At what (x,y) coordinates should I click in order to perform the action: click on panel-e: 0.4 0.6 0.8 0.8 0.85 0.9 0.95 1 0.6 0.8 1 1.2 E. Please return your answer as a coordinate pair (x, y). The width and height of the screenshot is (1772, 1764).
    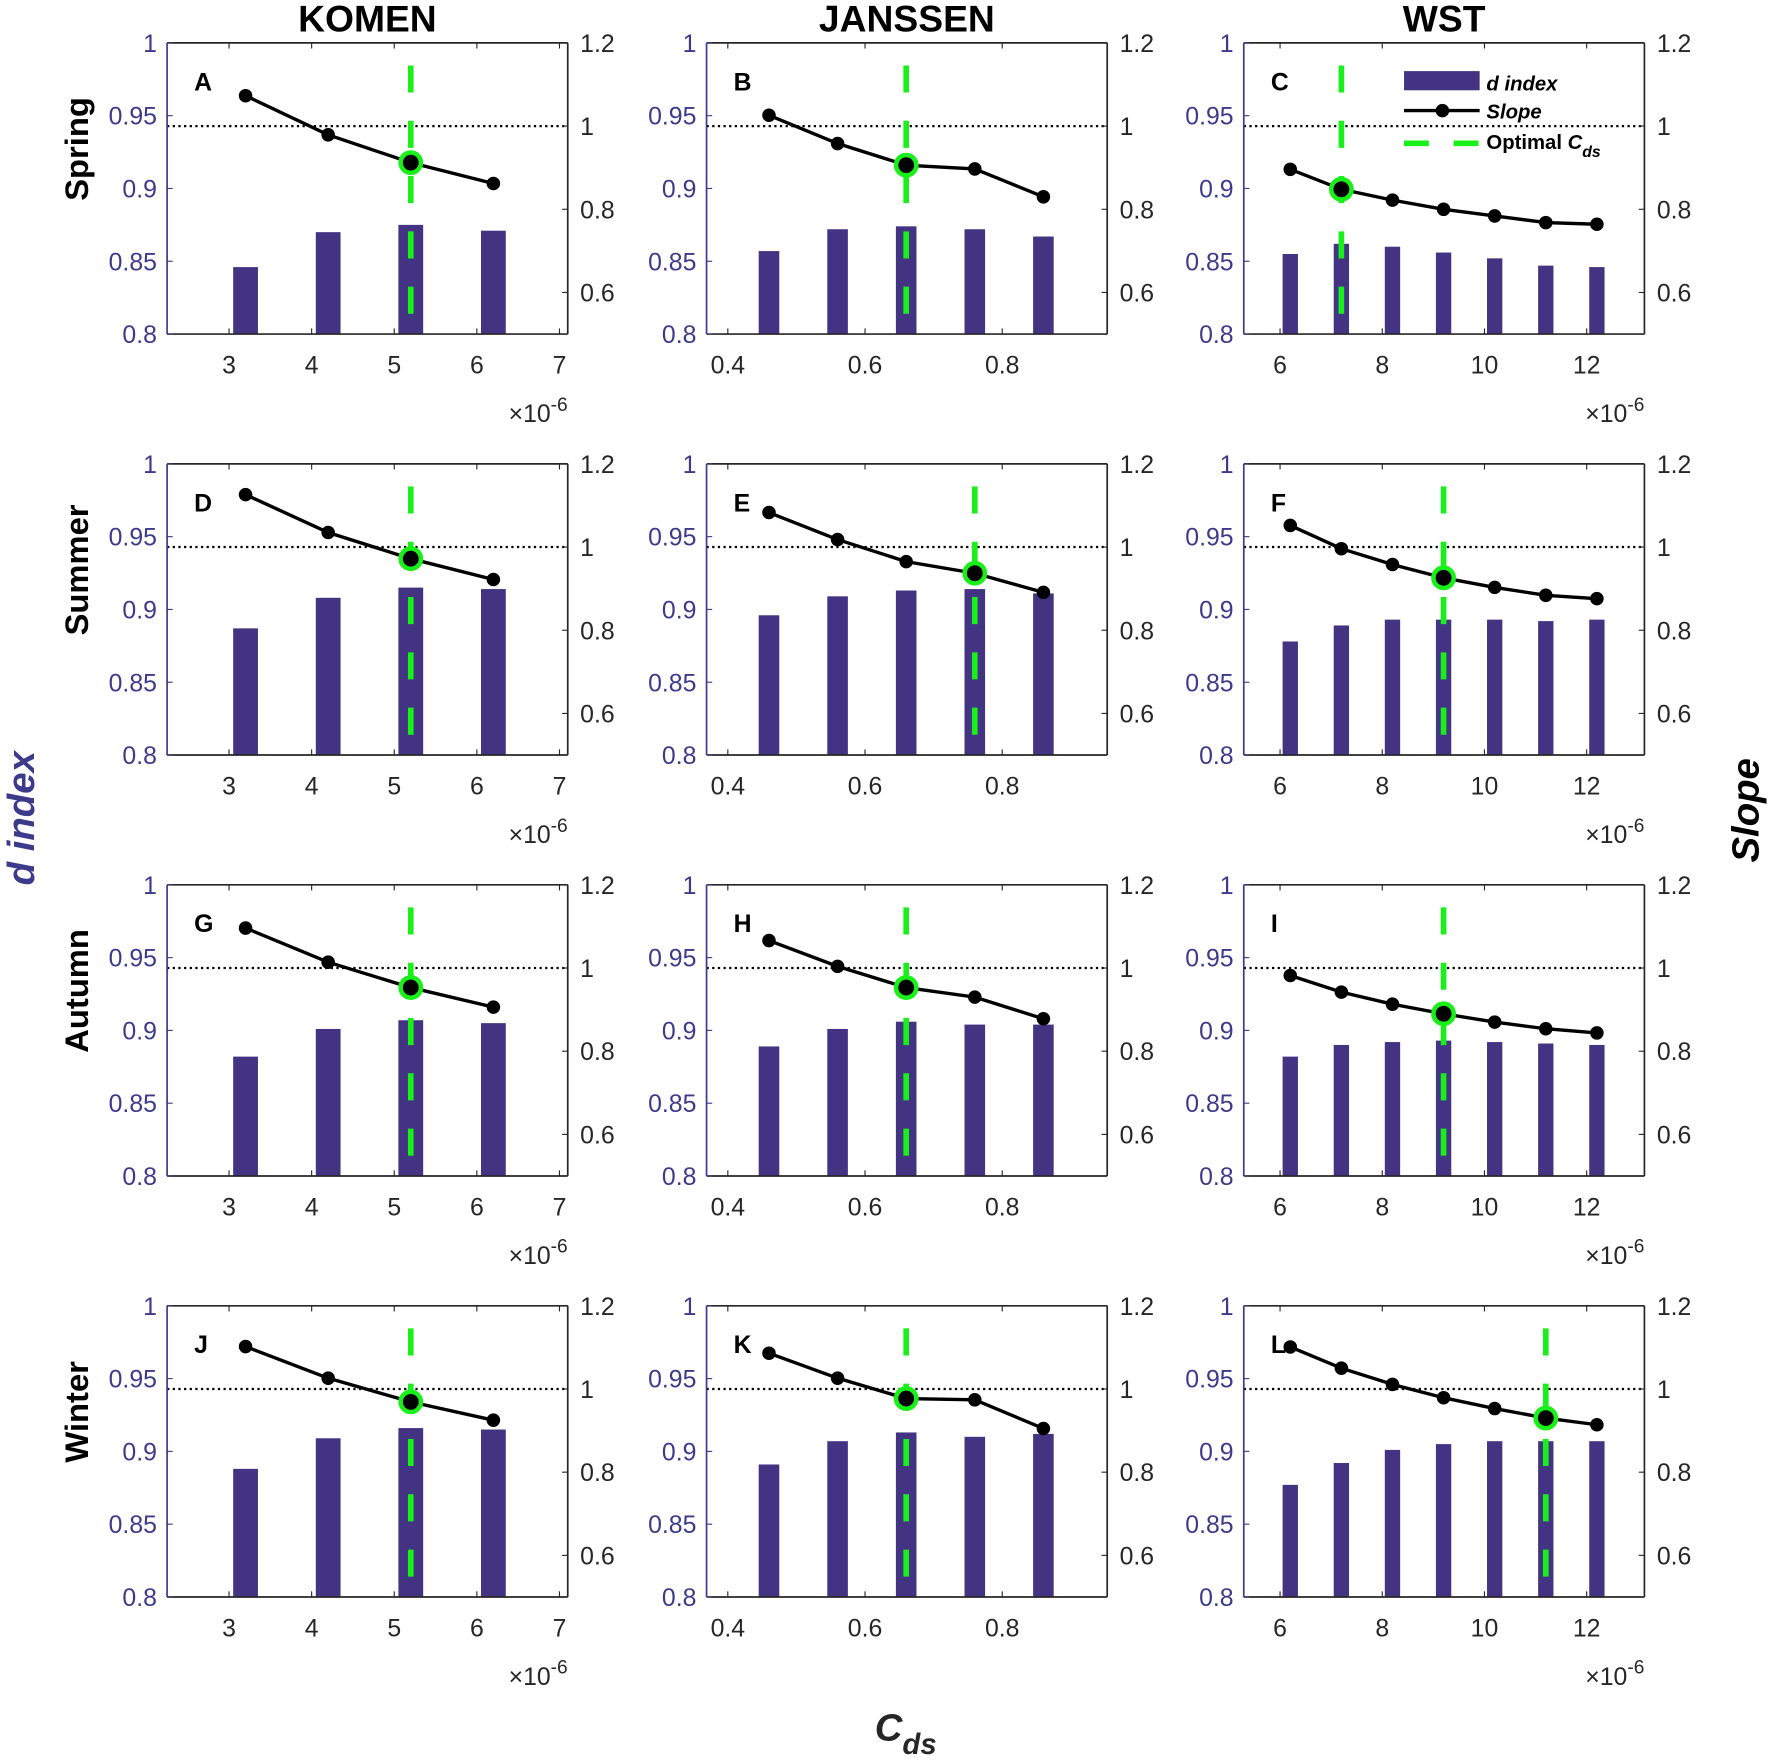
    Looking at the image, I should click on (901, 626).